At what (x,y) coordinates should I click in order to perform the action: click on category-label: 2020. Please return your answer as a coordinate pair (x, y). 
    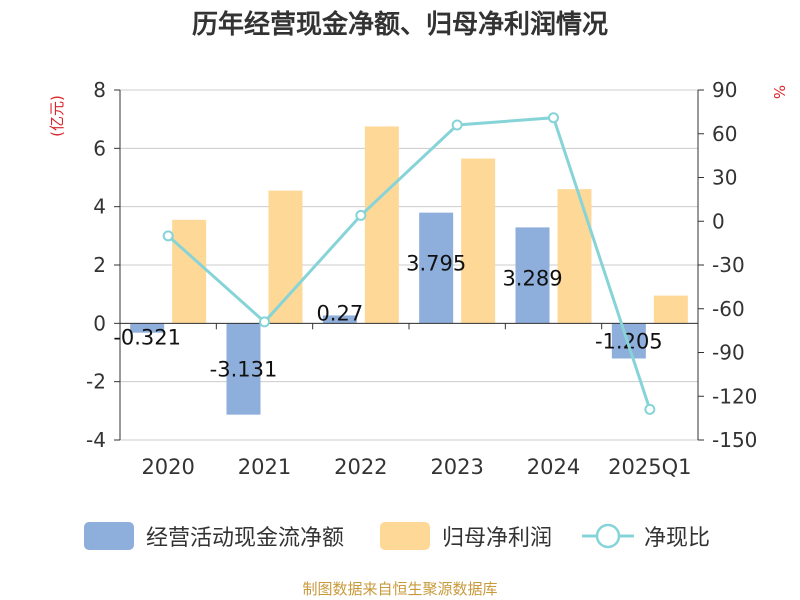
    Looking at the image, I should click on (167, 467).